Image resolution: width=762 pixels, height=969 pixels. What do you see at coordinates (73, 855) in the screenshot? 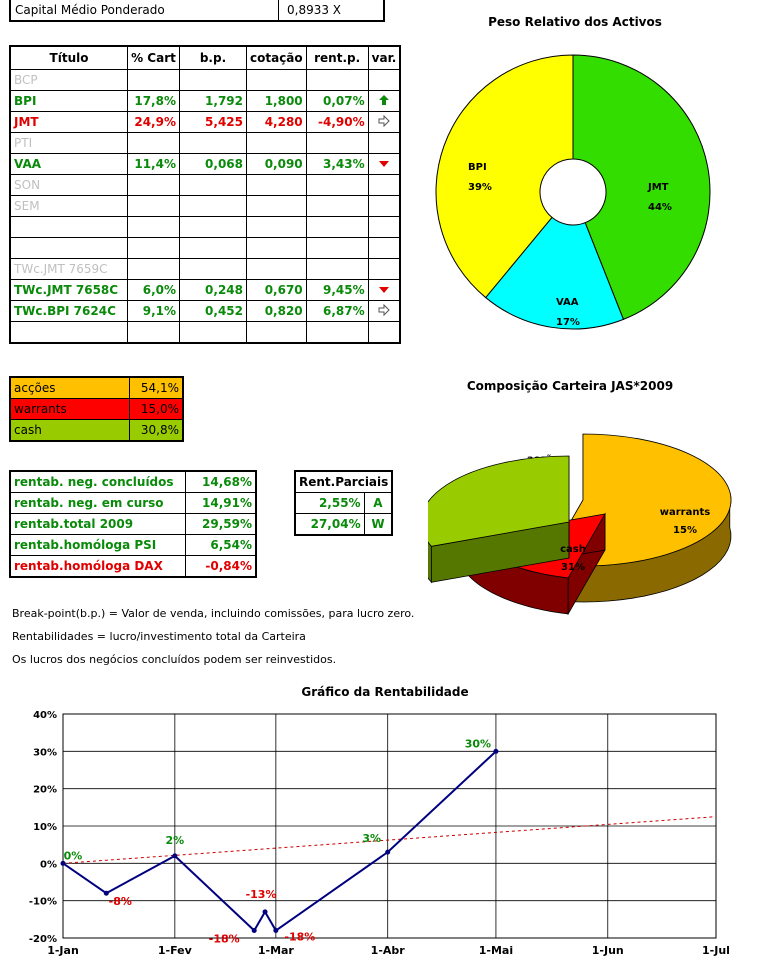
I see `data-label: 0%` at bounding box center [73, 855].